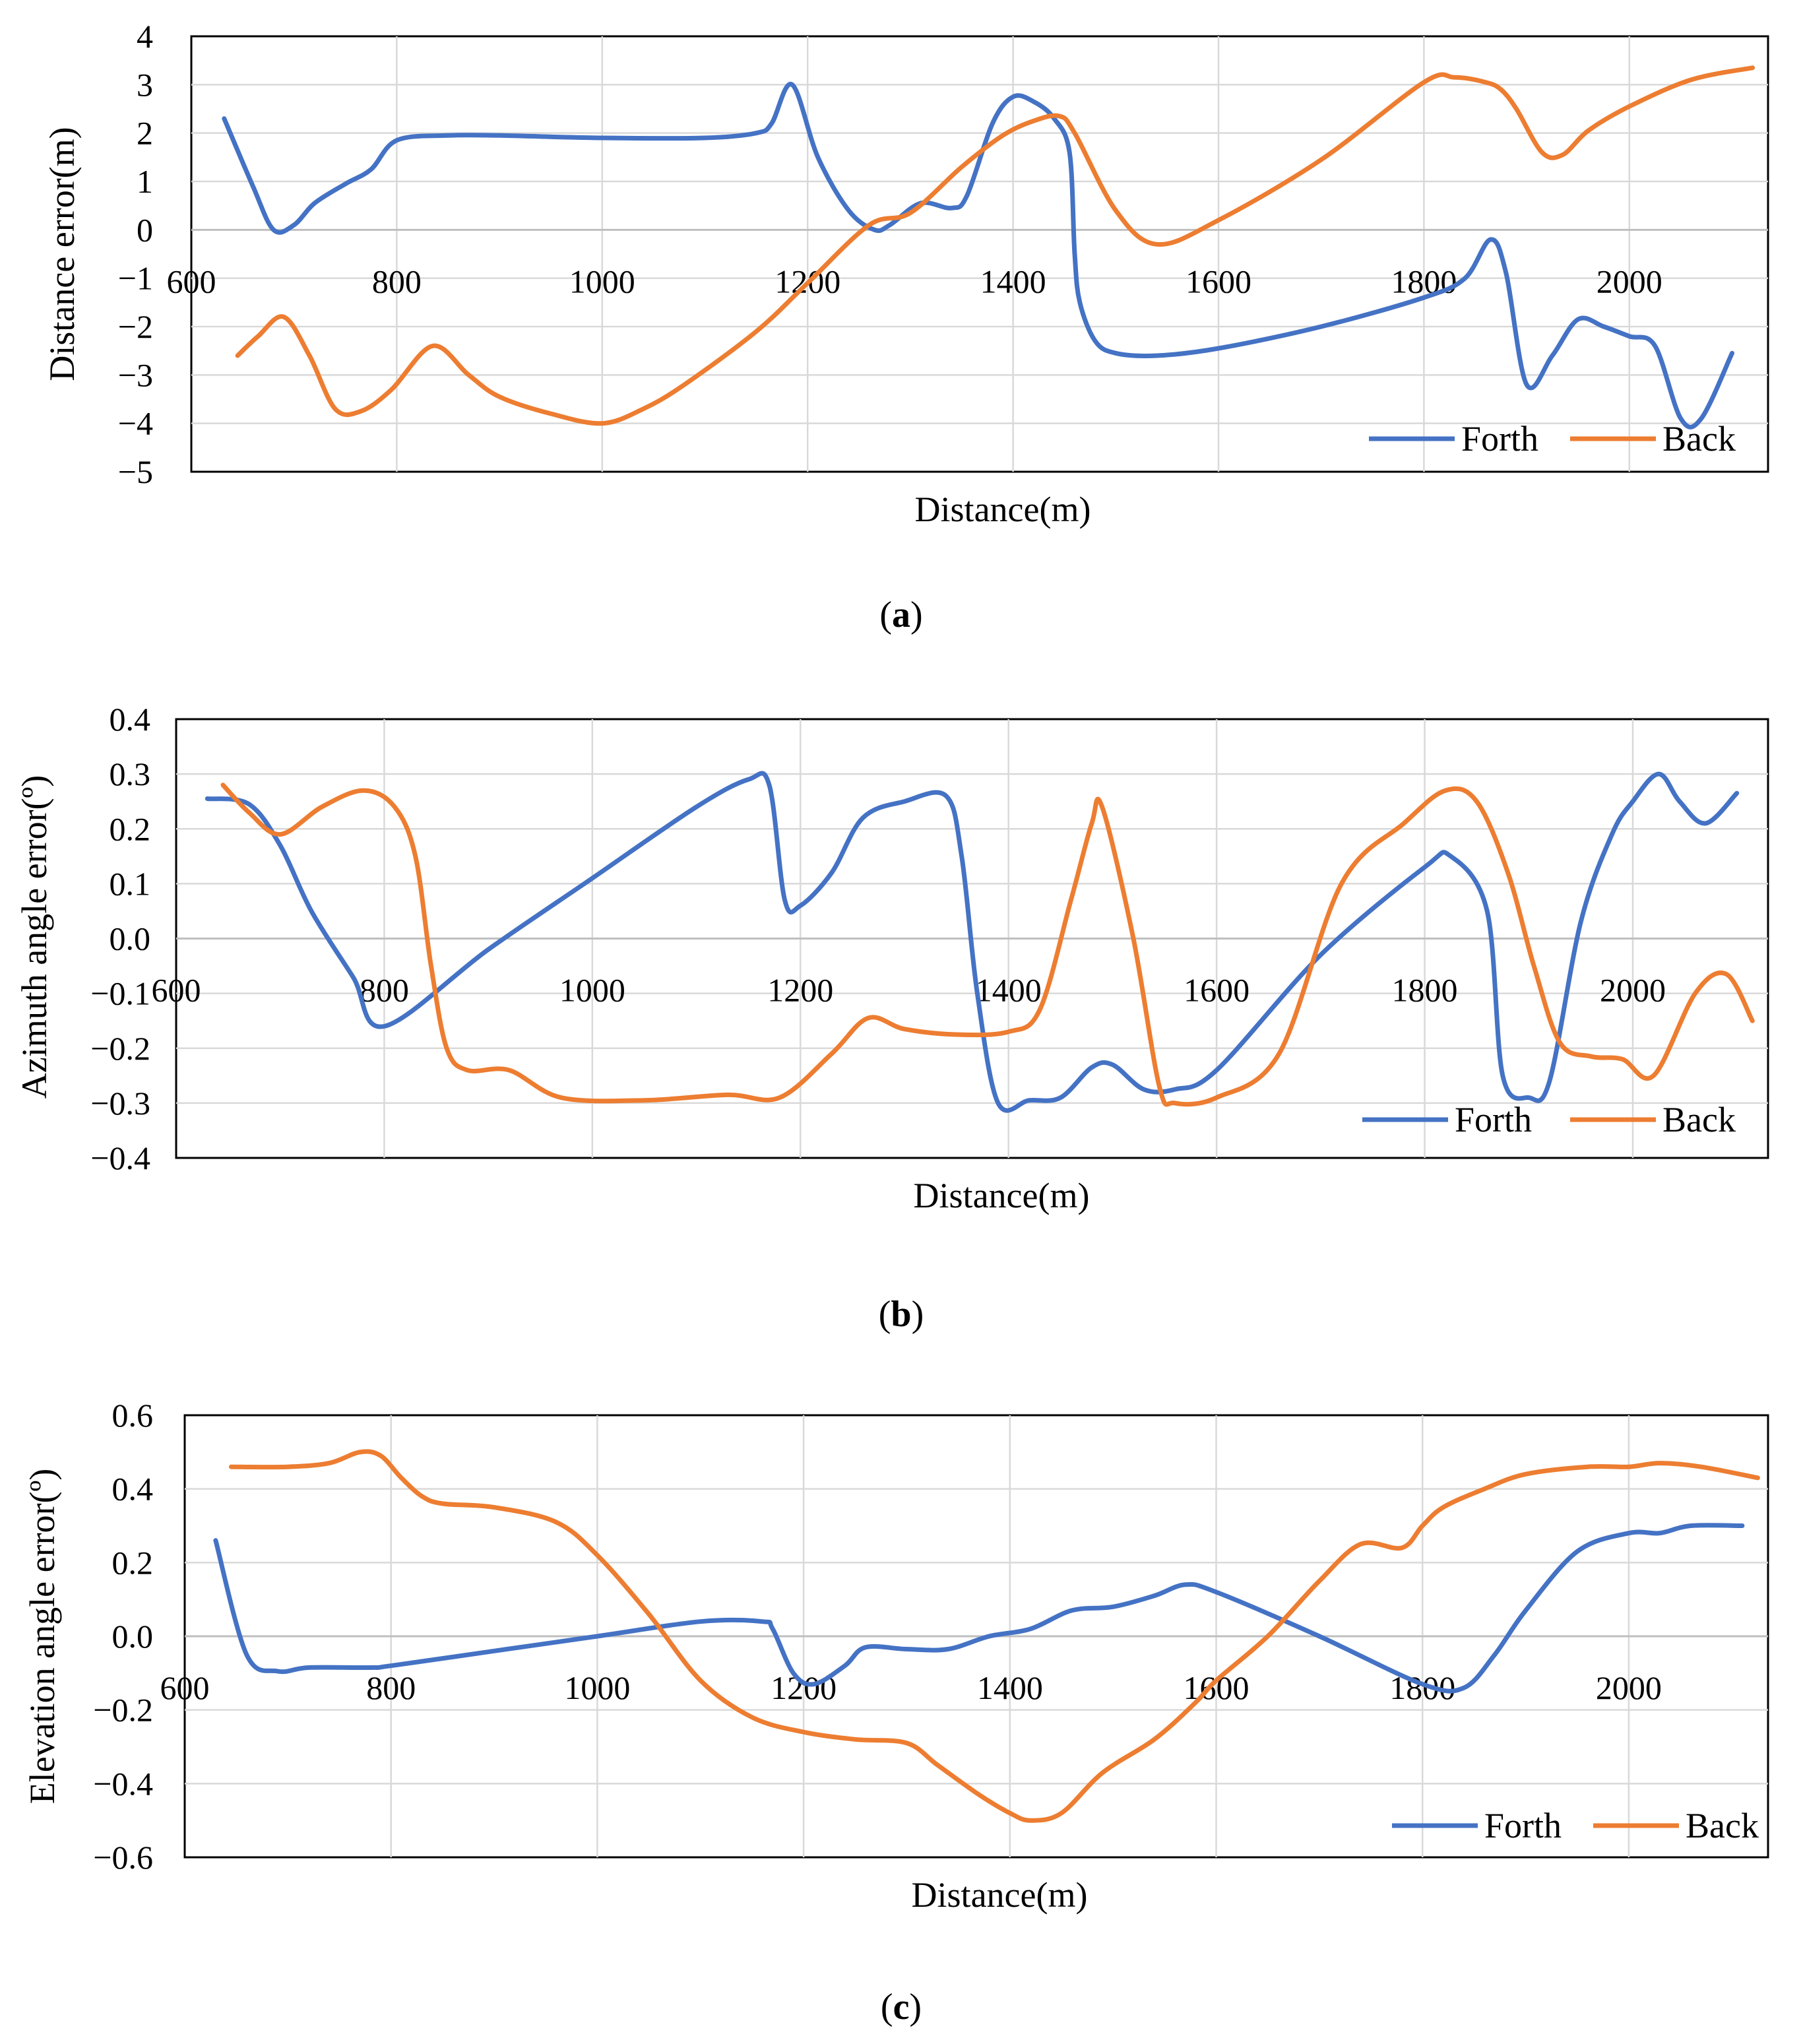 This screenshot has width=1803, height=2044. What do you see at coordinates (901, 1314) in the screenshot?
I see `panel-label-b: (b)` at bounding box center [901, 1314].